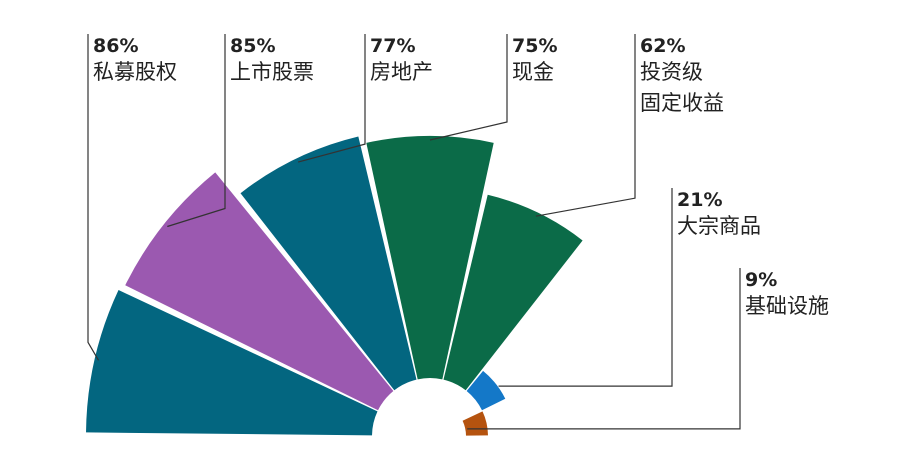 The image size is (903, 475). I want to click on category-label-1: 私募股权, so click(135, 72).